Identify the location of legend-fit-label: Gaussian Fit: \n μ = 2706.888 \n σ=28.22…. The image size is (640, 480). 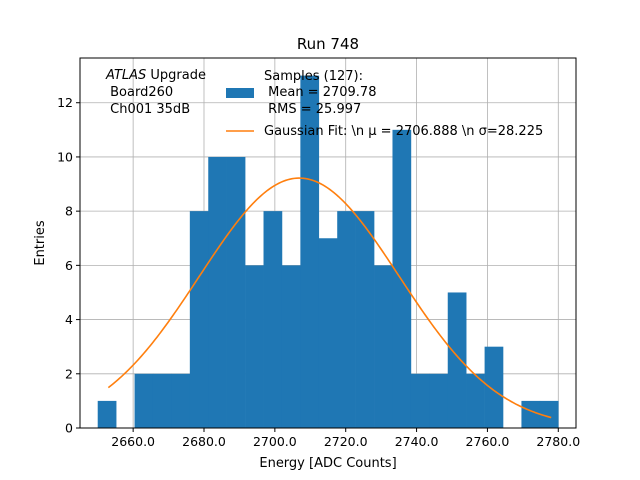
(403, 131).